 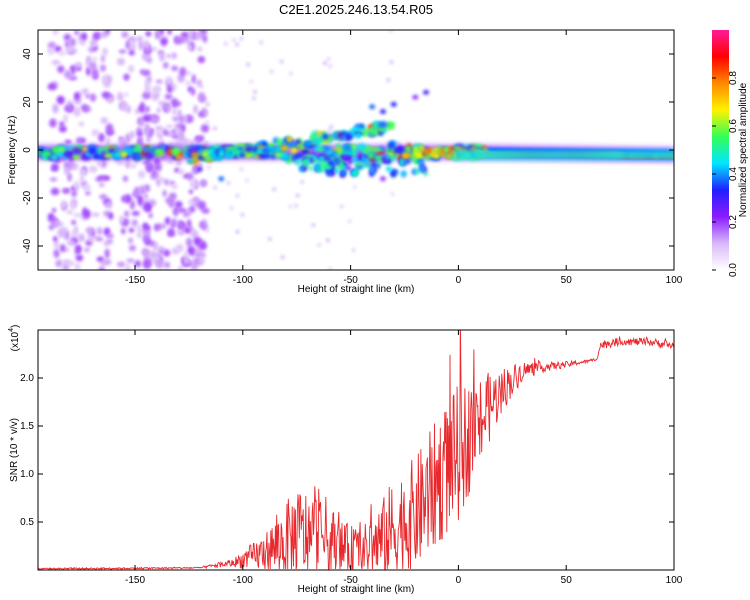 What do you see at coordinates (459, 280) in the screenshot?
I see `spectrogram-x-tick-label: 0` at bounding box center [459, 280].